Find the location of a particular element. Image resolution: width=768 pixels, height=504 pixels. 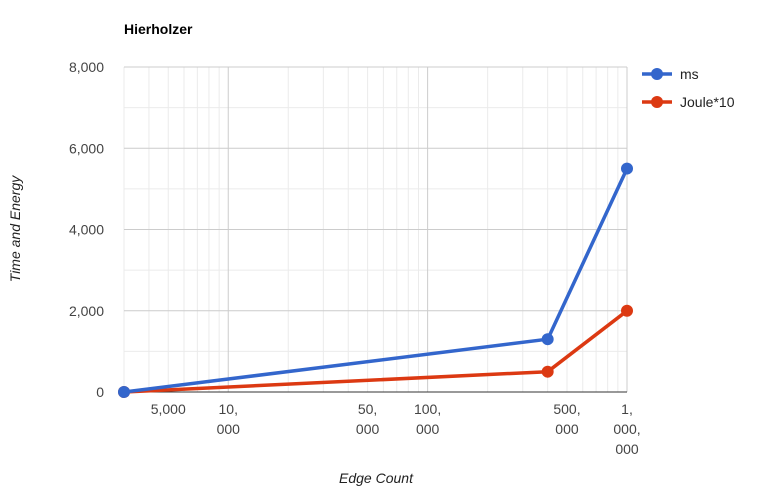

x-tick-label: 100, 000 is located at coordinates (427, 419).